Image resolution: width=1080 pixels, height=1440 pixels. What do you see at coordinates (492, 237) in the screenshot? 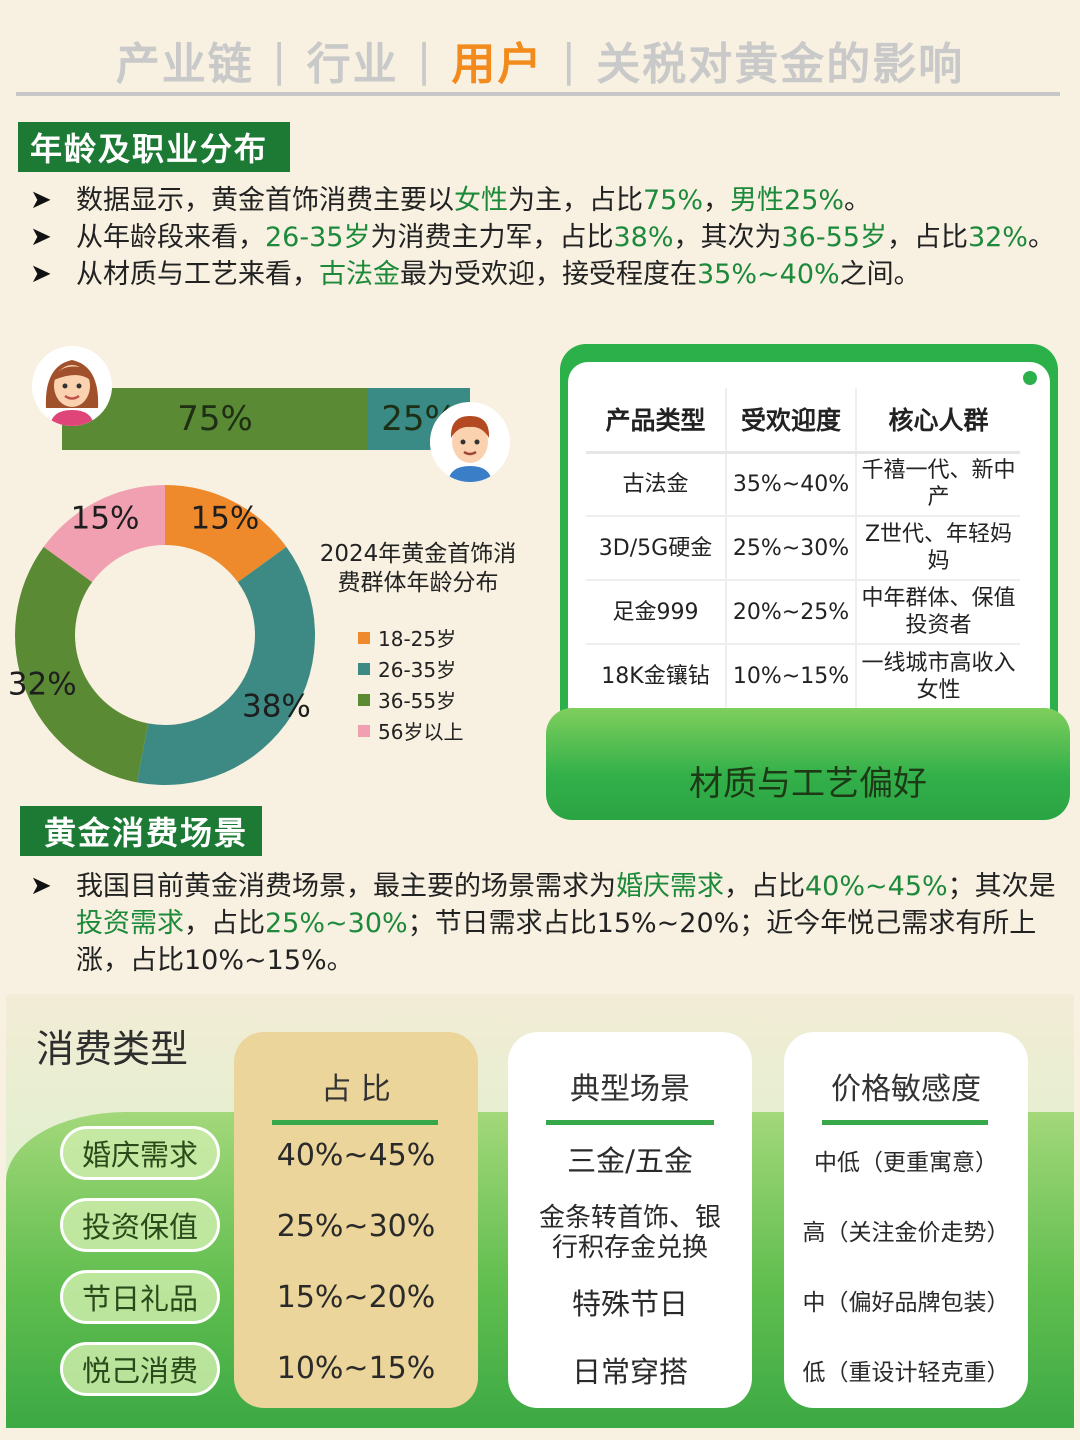
I see `bullet-text-segment: 为消费主力军，占比` at bounding box center [492, 237].